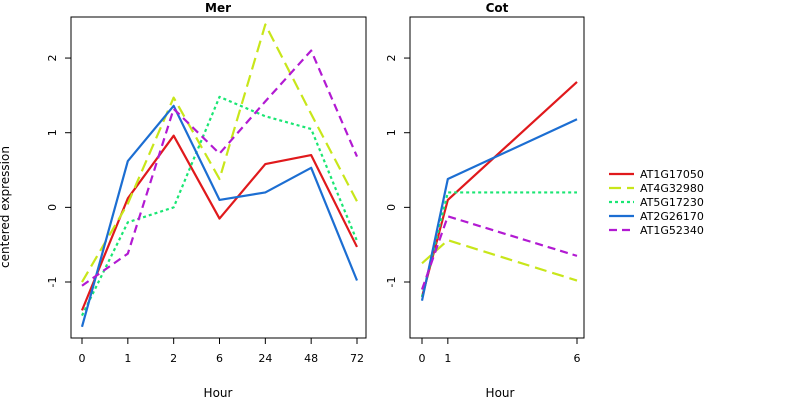 This screenshot has width=800, height=400. Describe the element at coordinates (311, 358) in the screenshot. I see `x-tick-label-mer-48: 48` at that location.